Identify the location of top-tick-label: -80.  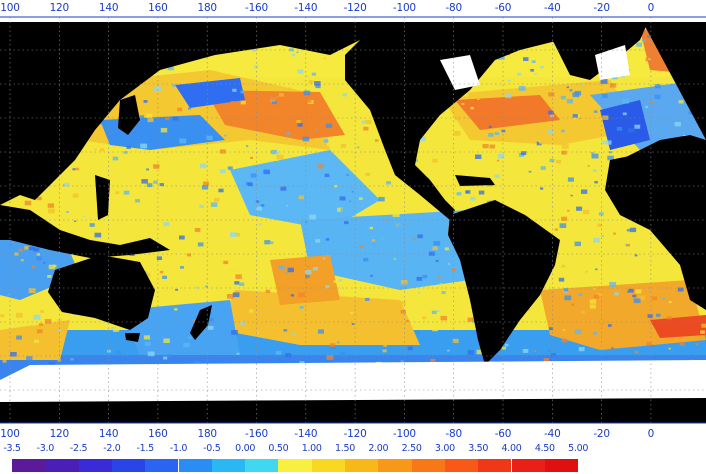
(453, 8).